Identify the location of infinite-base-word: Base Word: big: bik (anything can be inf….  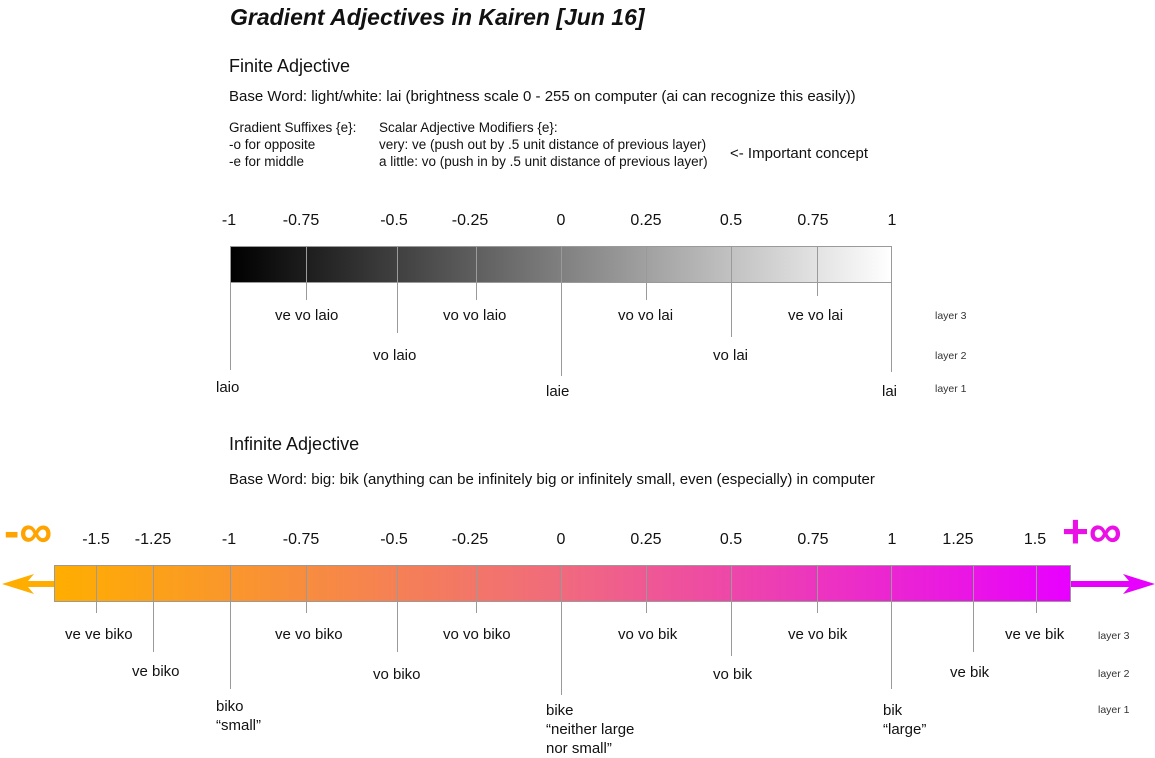
(552, 479).